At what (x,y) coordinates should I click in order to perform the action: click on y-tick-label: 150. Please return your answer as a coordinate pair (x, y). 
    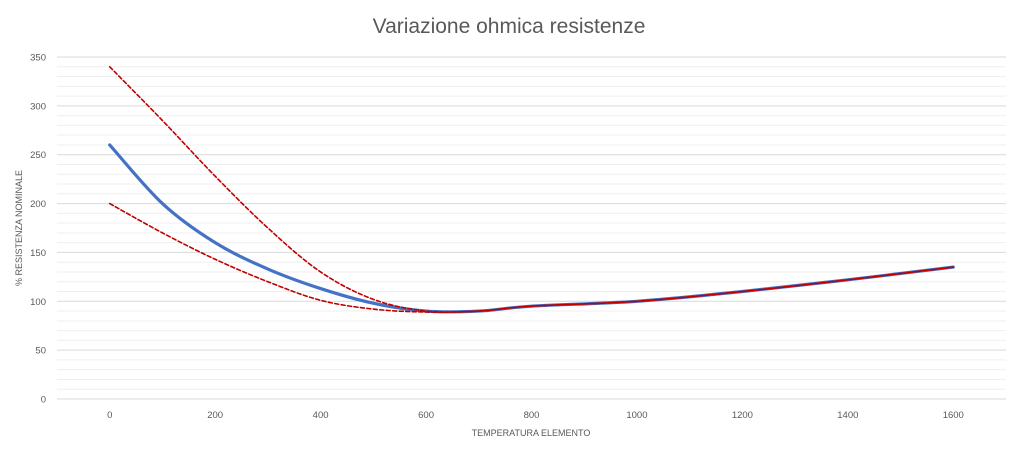
    Looking at the image, I should click on (38, 253).